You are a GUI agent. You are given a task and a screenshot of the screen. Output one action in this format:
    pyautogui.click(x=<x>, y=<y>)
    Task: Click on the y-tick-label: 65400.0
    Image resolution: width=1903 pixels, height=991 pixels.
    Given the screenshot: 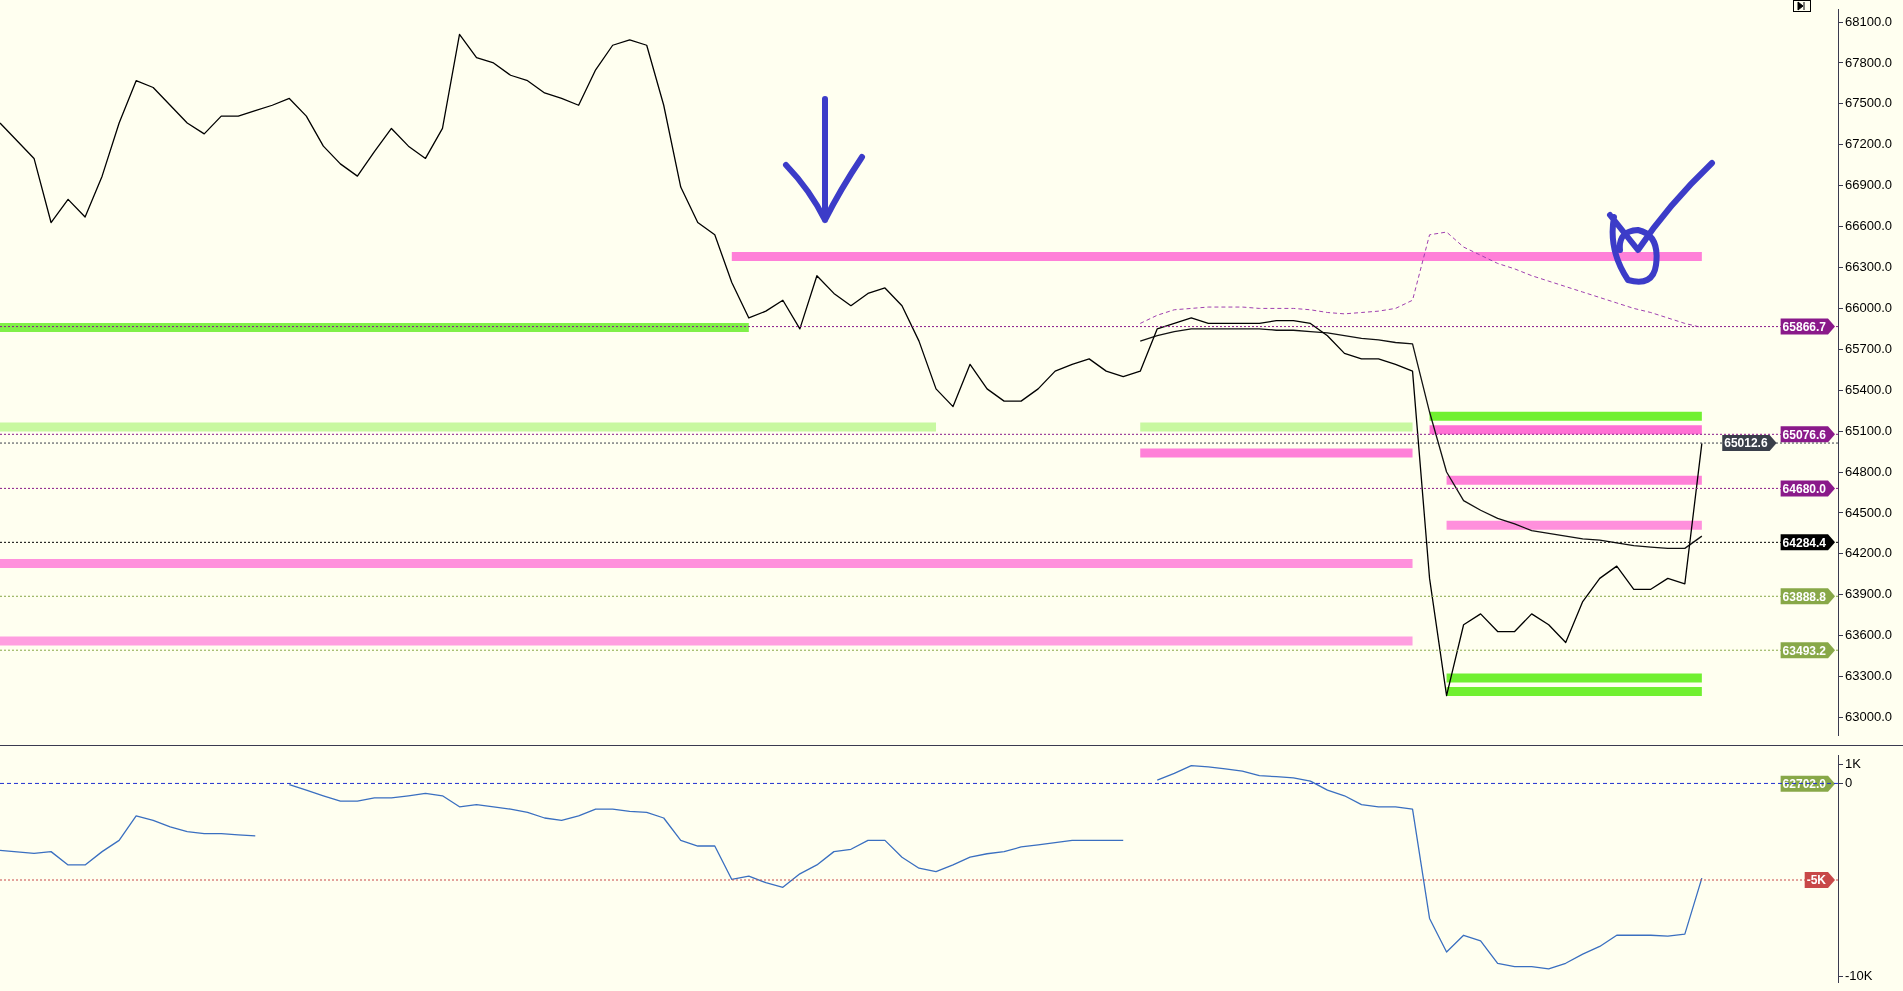 What is the action you would take?
    pyautogui.click(x=1868, y=389)
    